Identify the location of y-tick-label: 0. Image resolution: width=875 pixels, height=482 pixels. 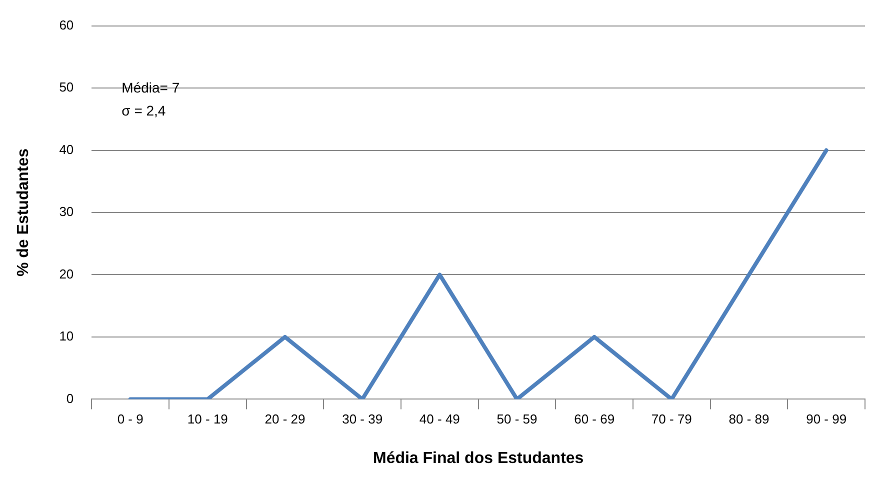
(70, 398).